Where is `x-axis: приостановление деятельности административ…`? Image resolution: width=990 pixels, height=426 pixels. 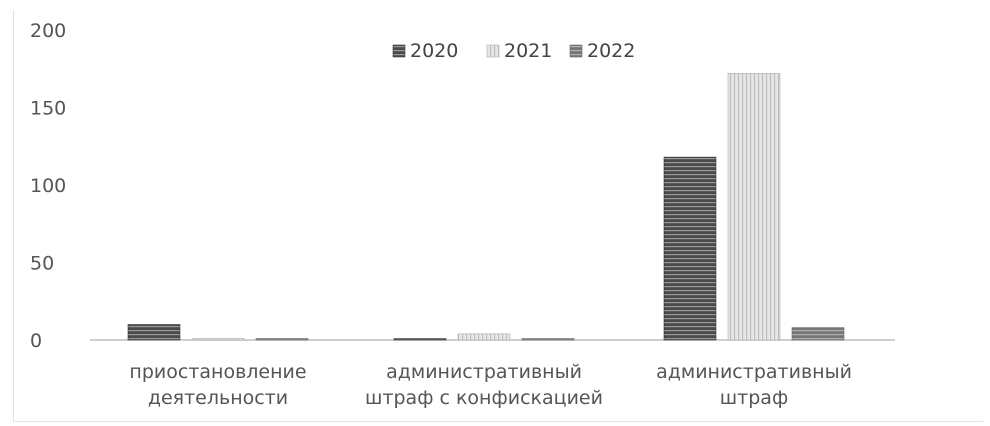 x-axis: приостановление деятельности административ… is located at coordinates (492, 374).